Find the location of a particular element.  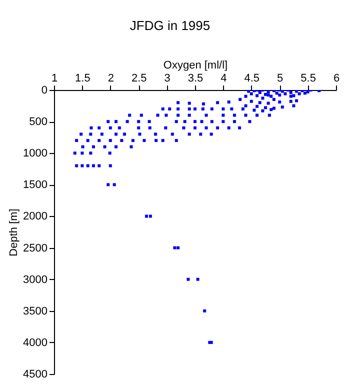

x-tick-label: 3 is located at coordinates (167, 78).